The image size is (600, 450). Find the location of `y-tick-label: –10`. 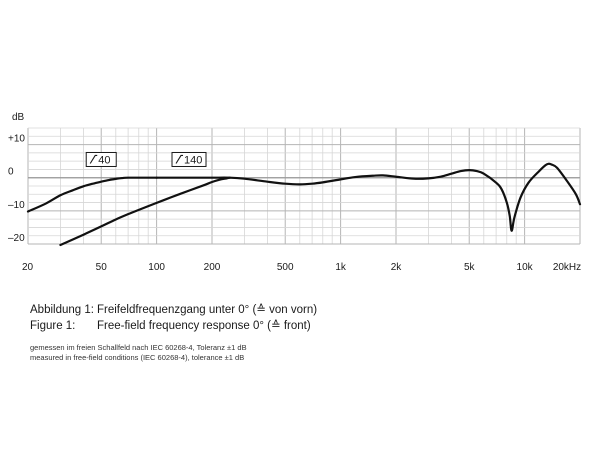

y-tick-label: –10 is located at coordinates (16, 205).